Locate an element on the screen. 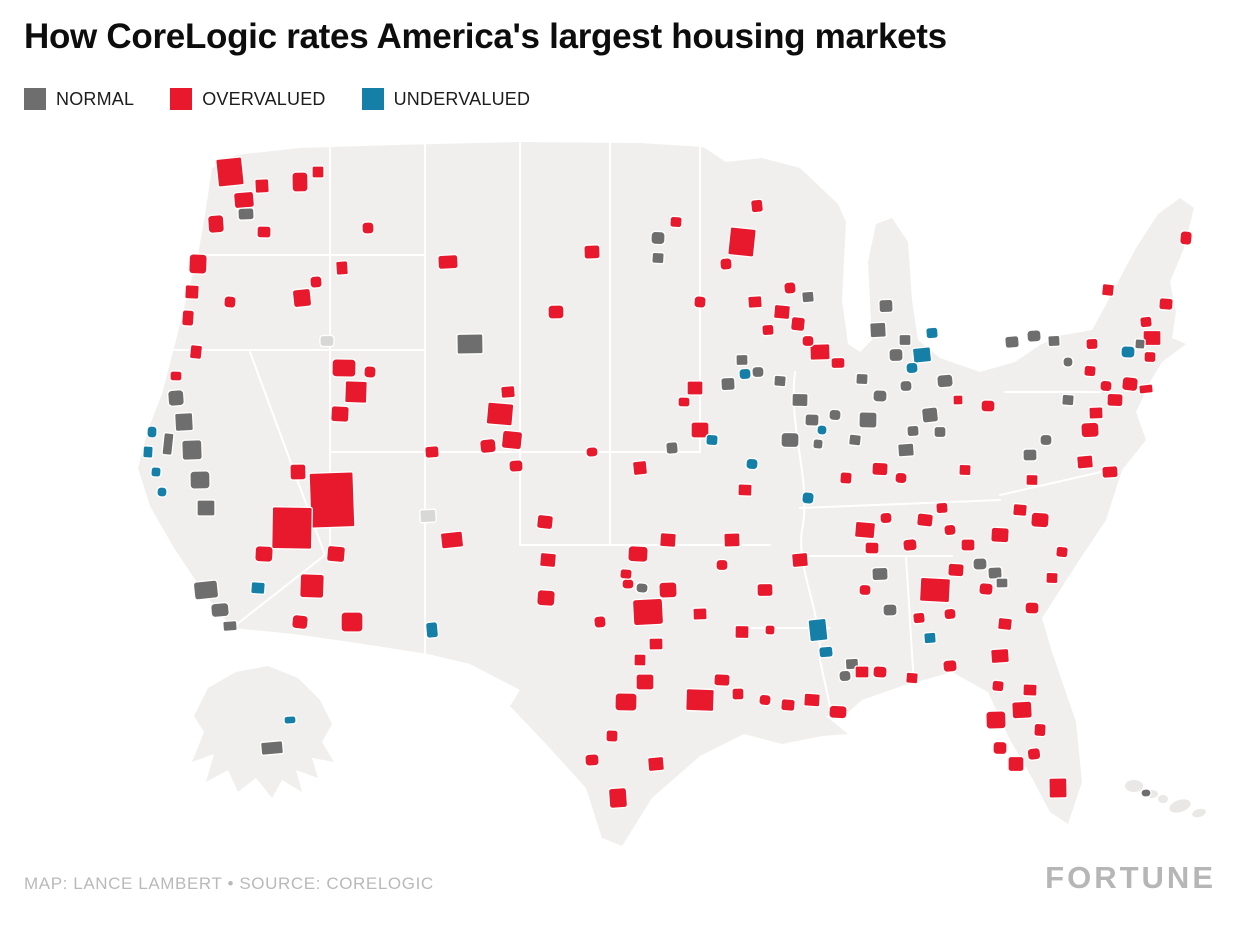  undervalued-swatch is located at coordinates (372, 99).